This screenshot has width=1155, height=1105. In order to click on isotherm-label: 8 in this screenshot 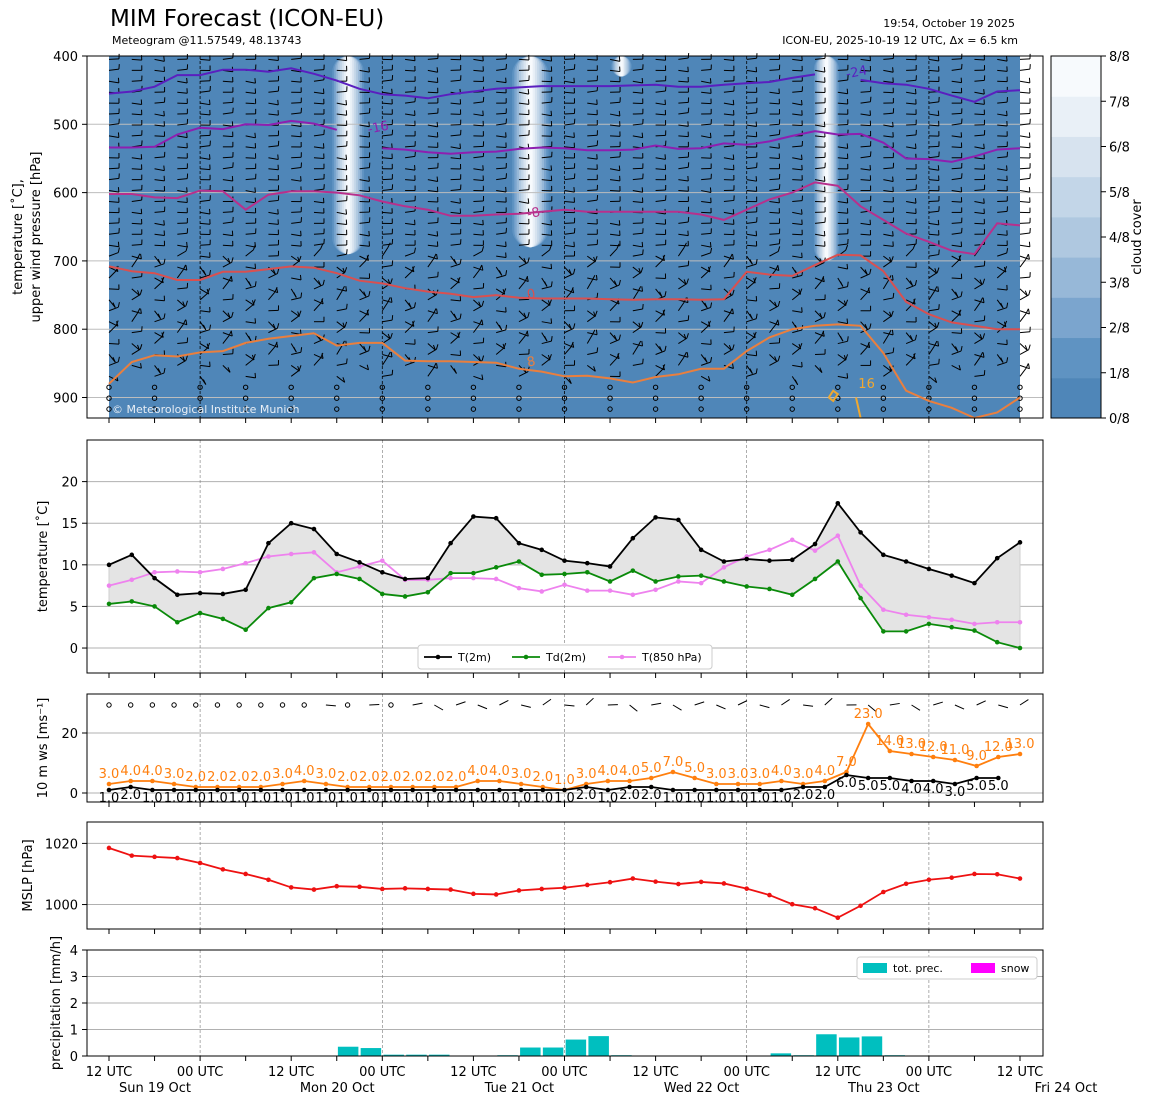, I will do `click(531, 362)`.